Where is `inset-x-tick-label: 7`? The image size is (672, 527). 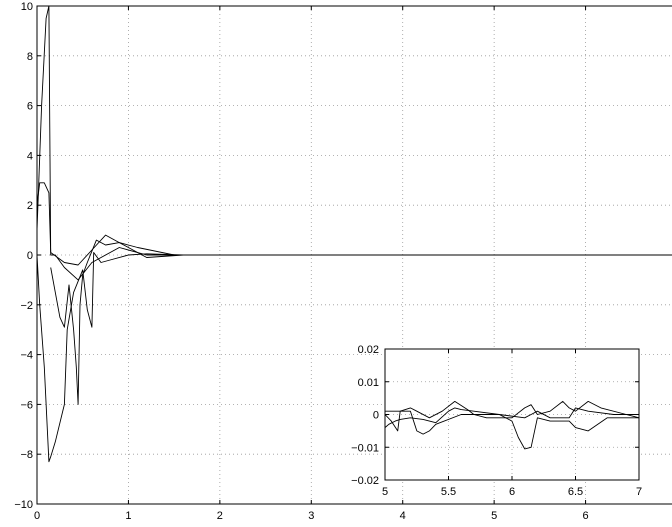 inset-x-tick-label: 7 is located at coordinates (639, 492).